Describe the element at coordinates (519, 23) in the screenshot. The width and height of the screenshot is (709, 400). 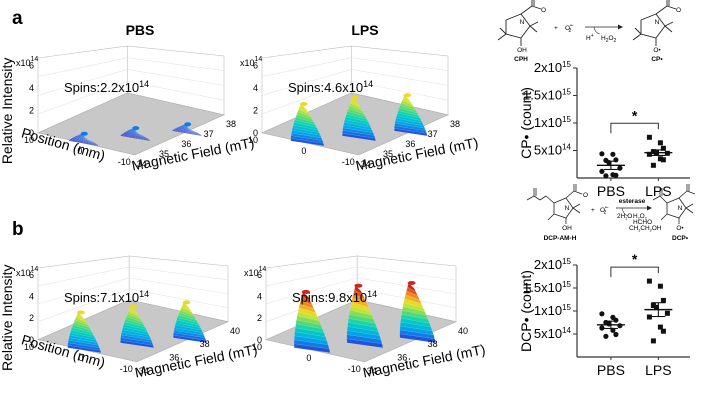
I see `cph-structure` at that location.